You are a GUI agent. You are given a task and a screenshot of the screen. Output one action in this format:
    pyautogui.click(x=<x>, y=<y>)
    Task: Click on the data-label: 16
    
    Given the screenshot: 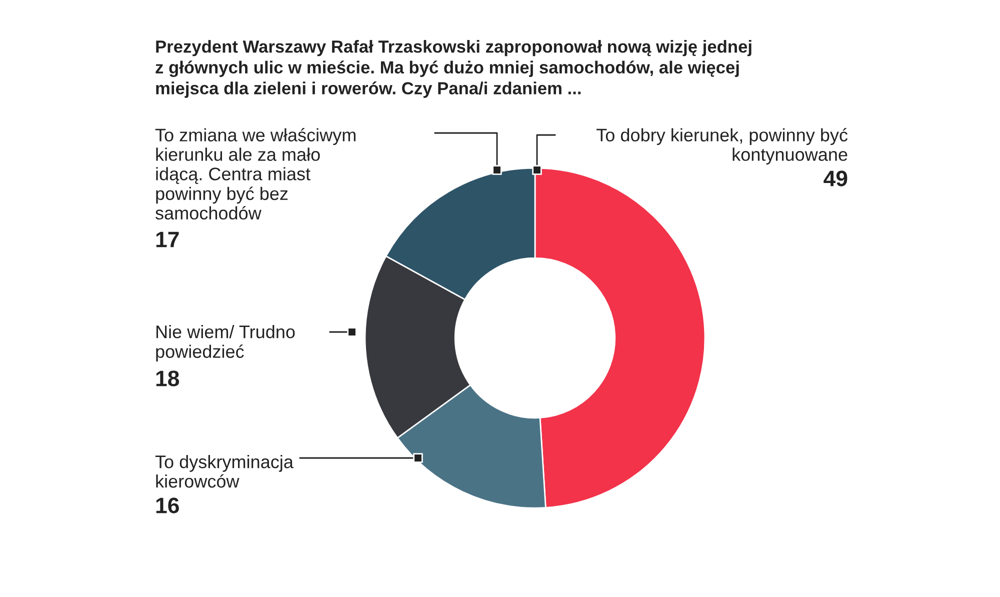 What is the action you would take?
    pyautogui.click(x=167, y=506)
    